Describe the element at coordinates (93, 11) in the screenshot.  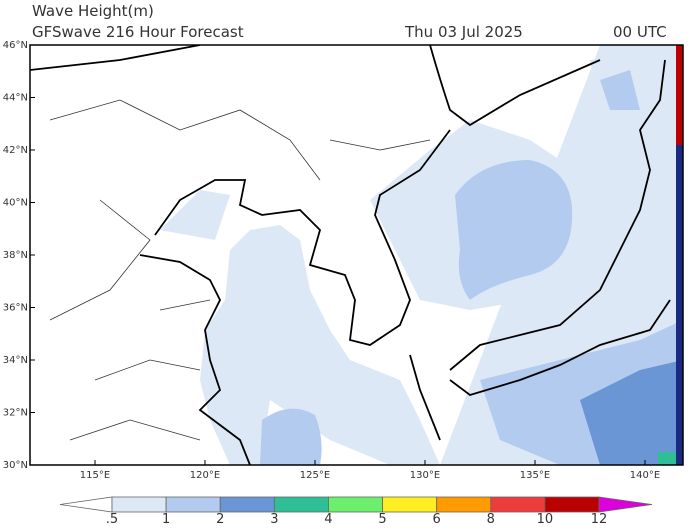
I see `title: Wave Height(m)` at that location.